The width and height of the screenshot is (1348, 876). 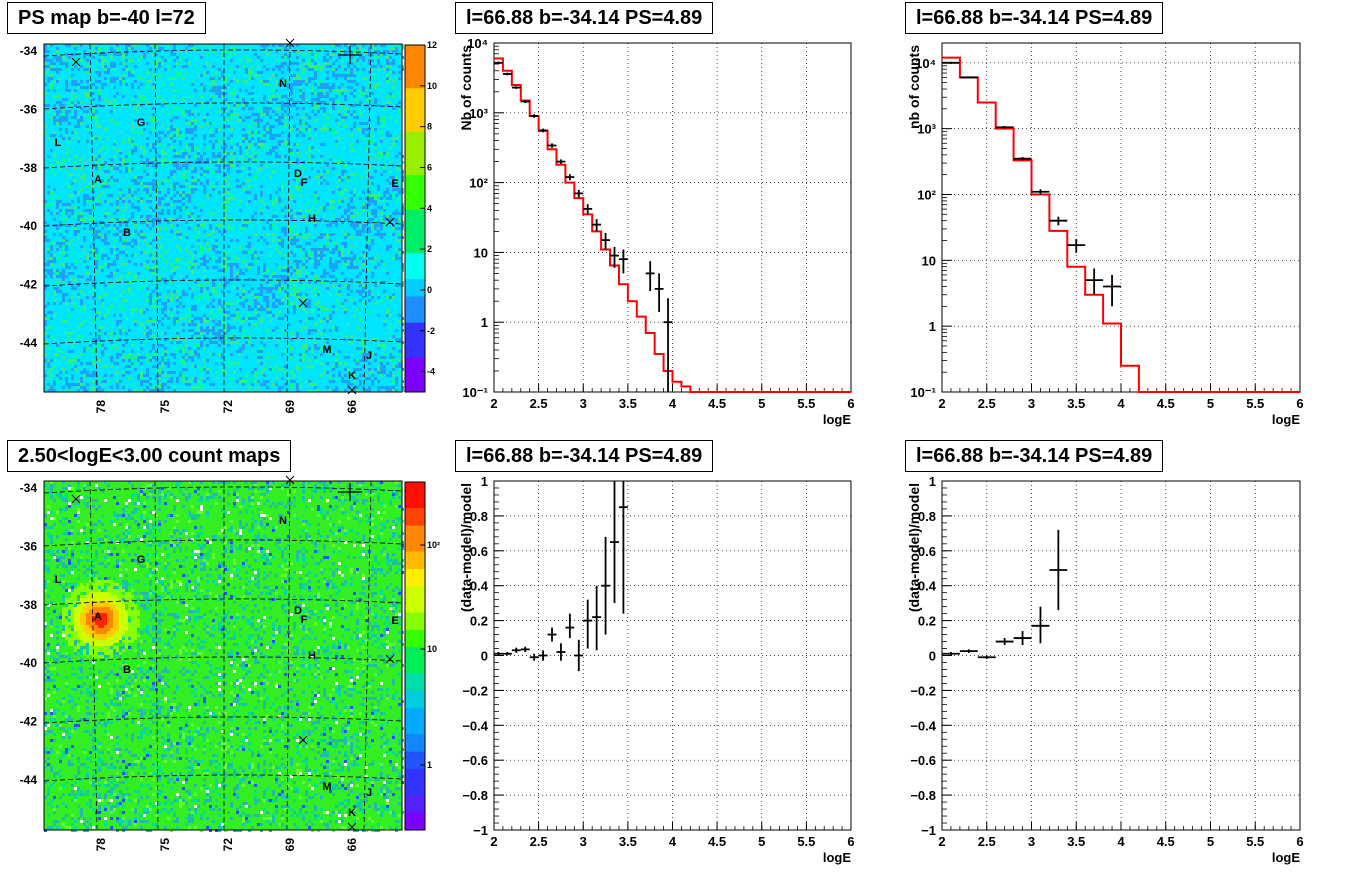 What do you see at coordinates (98, 617) in the screenshot?
I see `source-label-A: A` at bounding box center [98, 617].